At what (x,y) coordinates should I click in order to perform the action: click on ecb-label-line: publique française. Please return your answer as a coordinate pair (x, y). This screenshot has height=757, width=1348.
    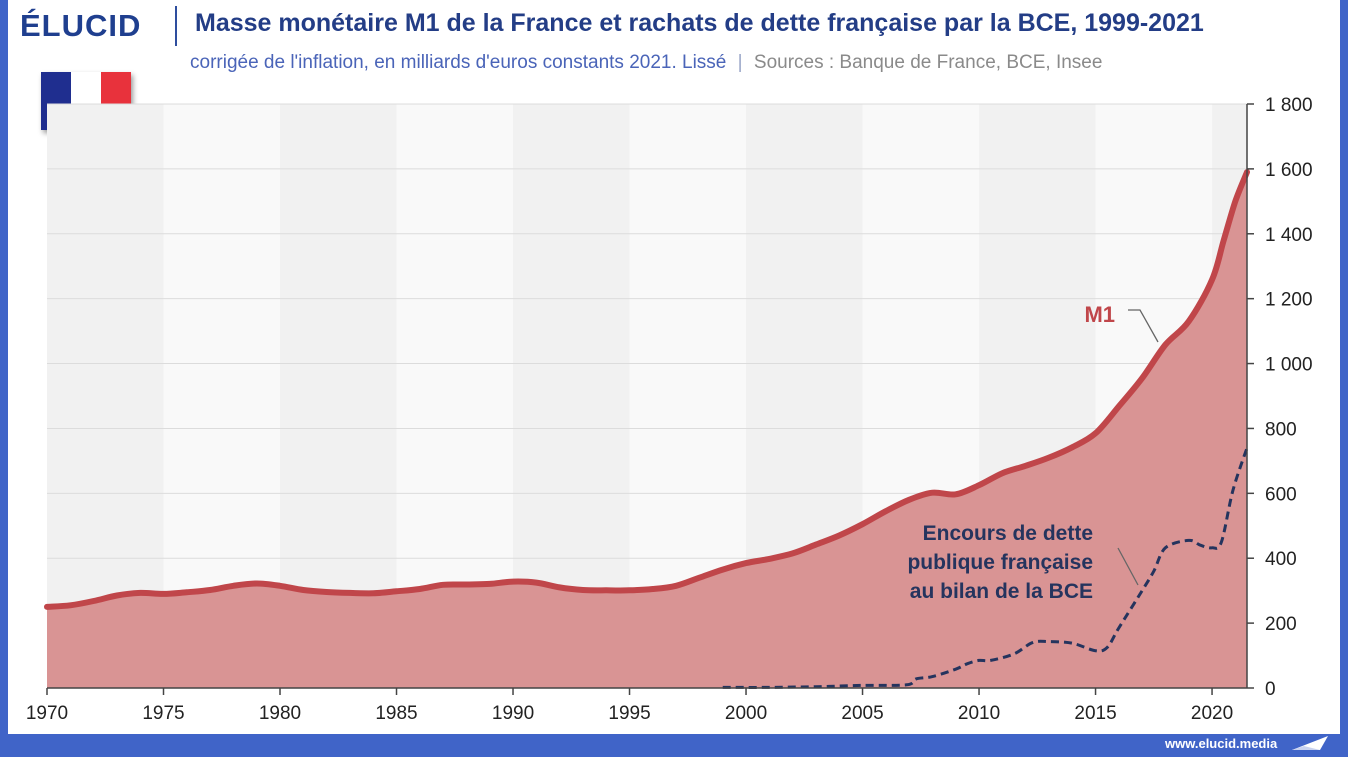
    Looking at the image, I should click on (1000, 562).